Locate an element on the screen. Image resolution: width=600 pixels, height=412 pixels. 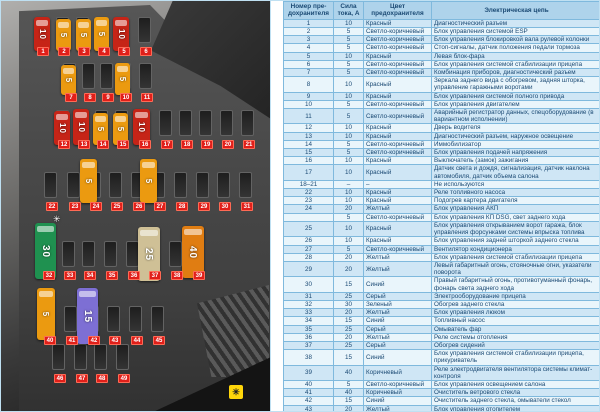
fuse-number-cell: 10 is located at coordinates (308, 104).